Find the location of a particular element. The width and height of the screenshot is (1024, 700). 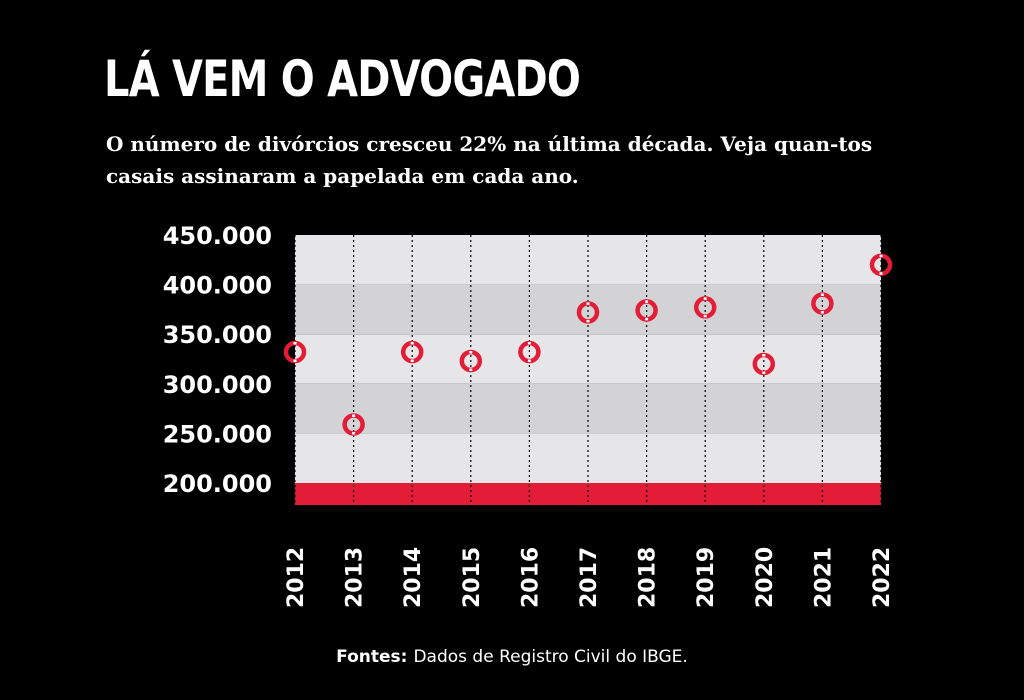

x-tick-label: 2022 is located at coordinates (882, 577).